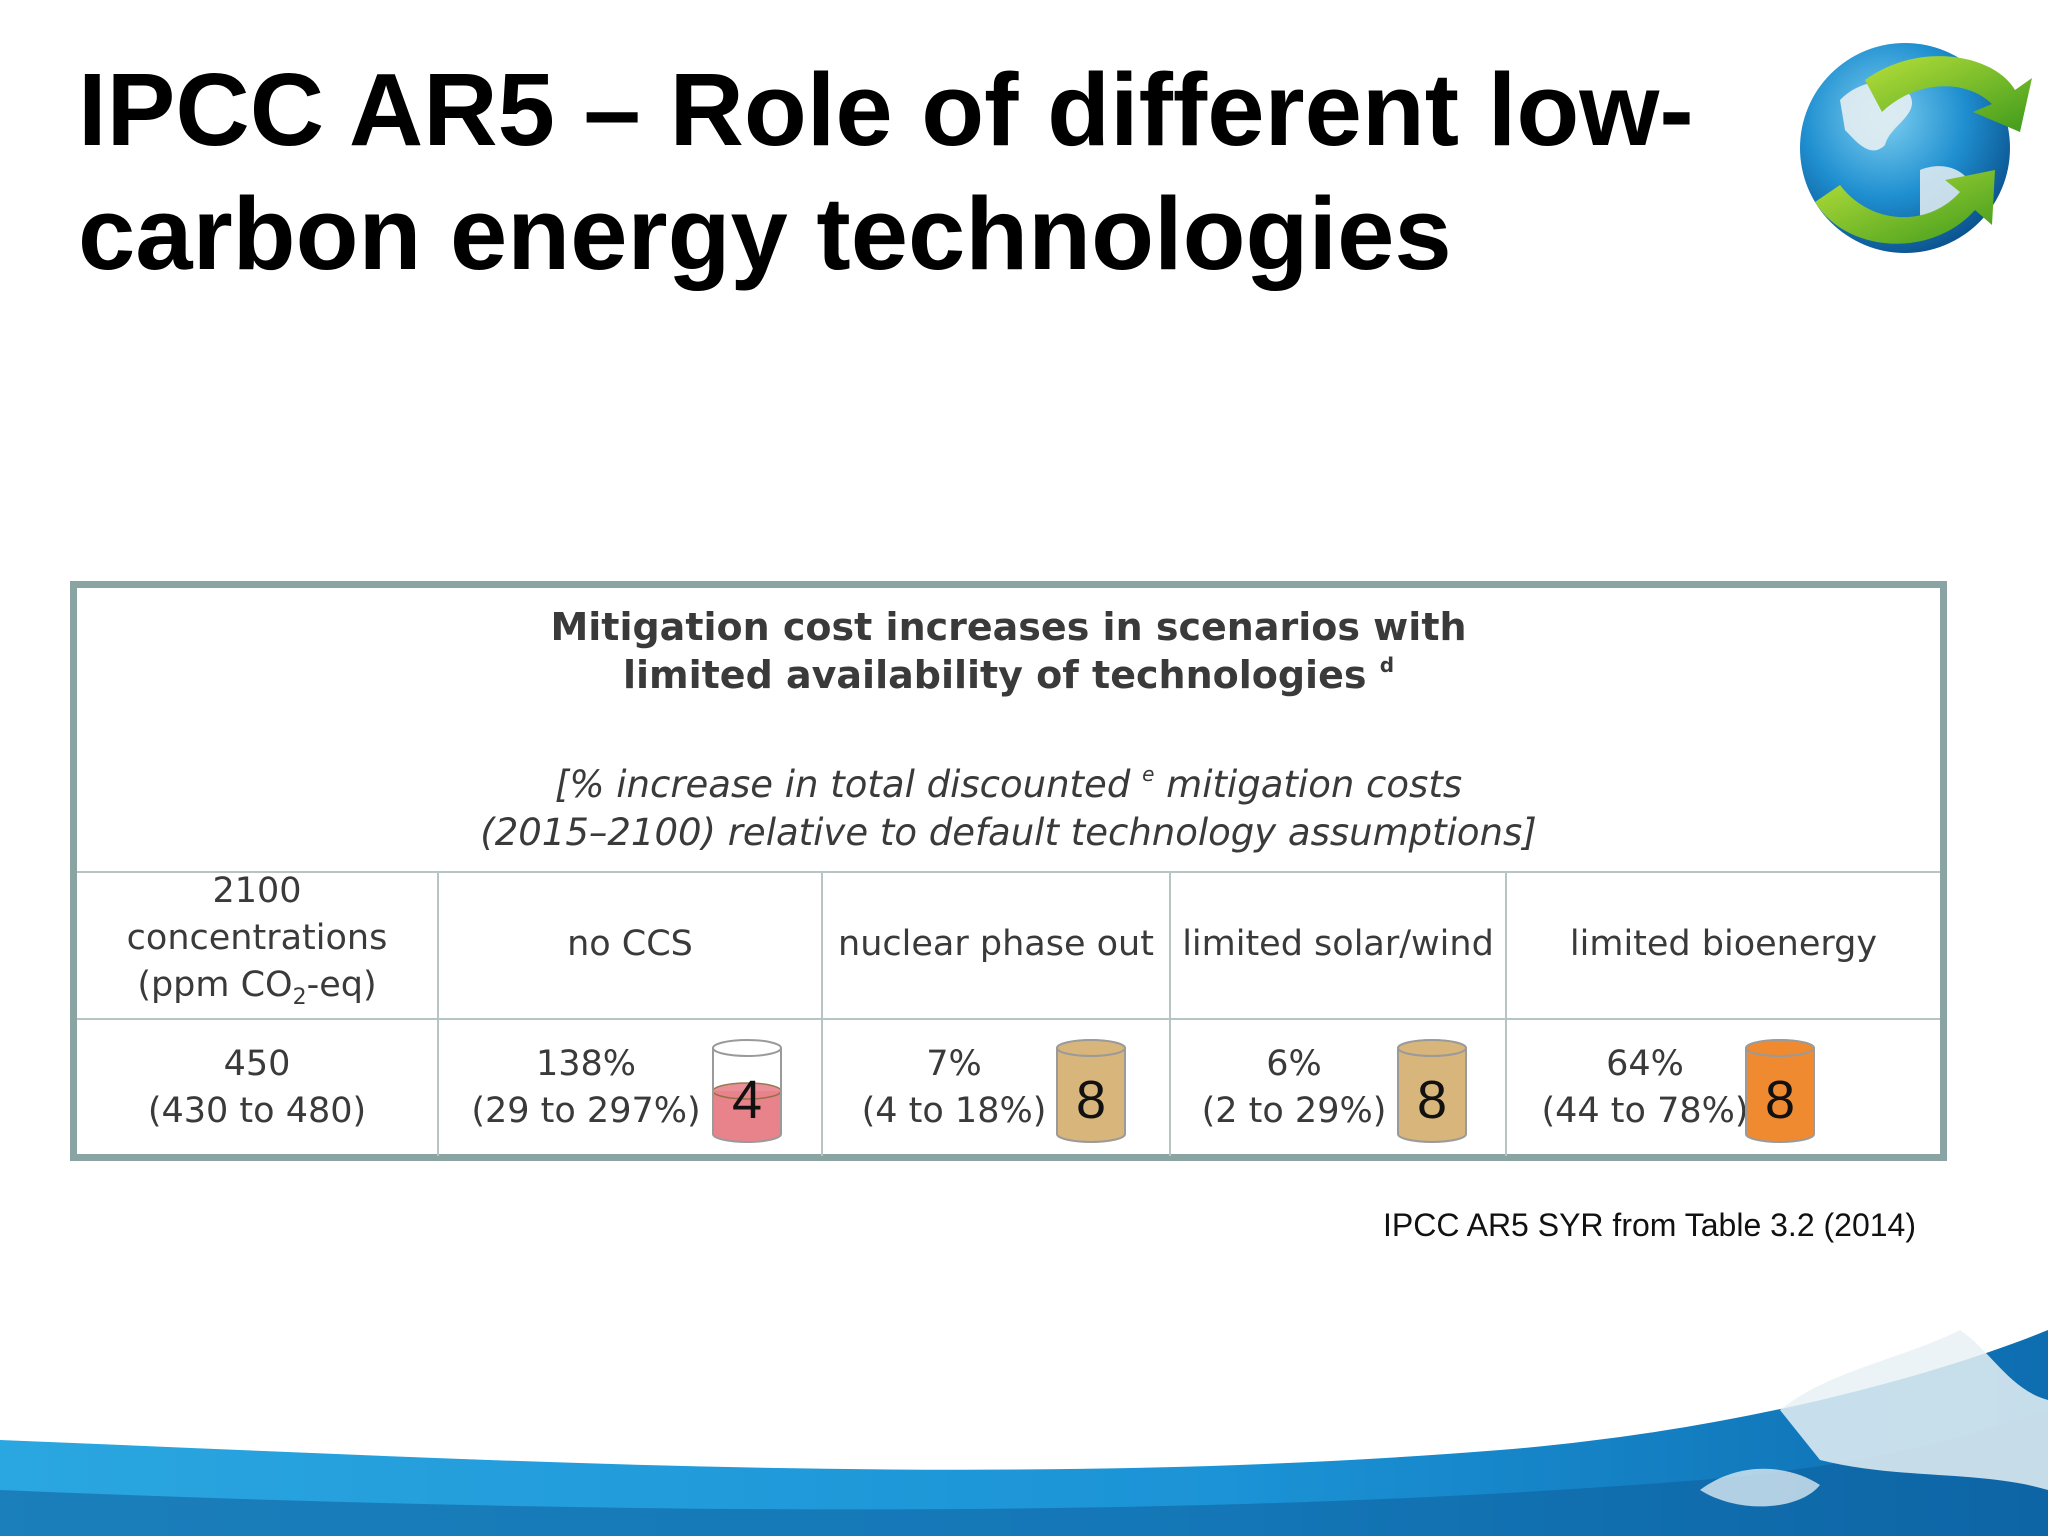  Describe the element at coordinates (995, 944) in the screenshot. I see `column-header-nuclear-phase-out: nuclear phase out` at that location.